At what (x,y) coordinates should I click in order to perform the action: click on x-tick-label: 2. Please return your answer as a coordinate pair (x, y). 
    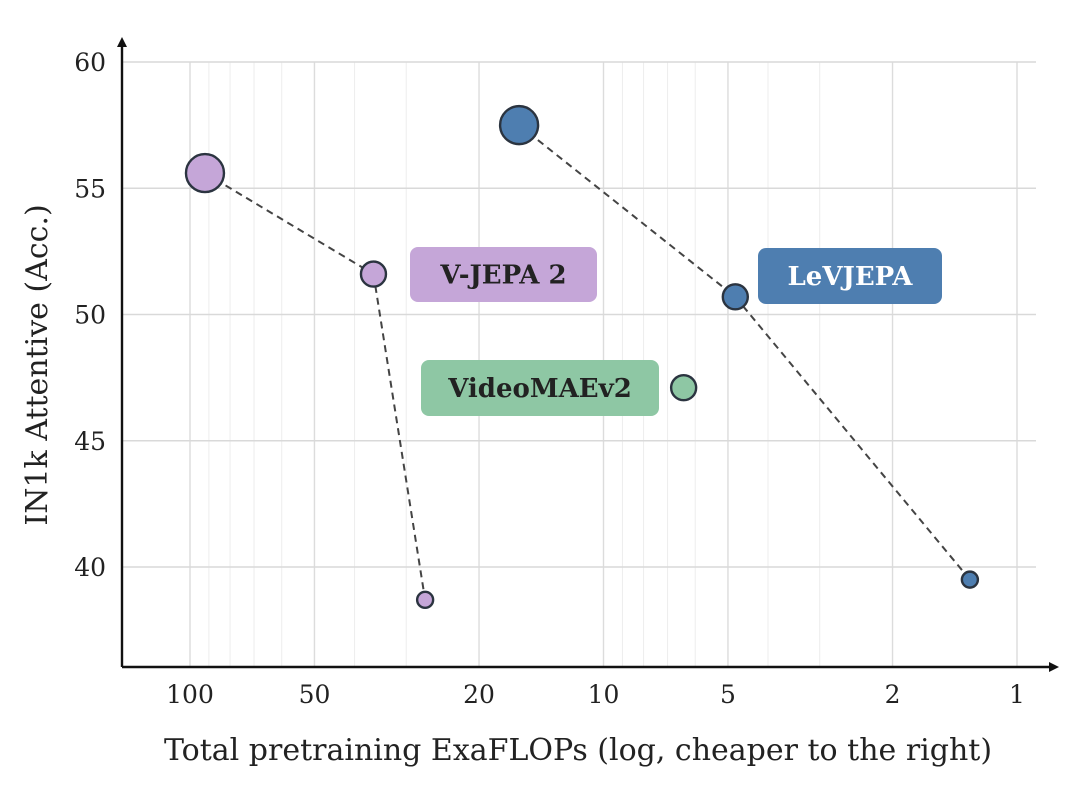
    Looking at the image, I should click on (893, 694).